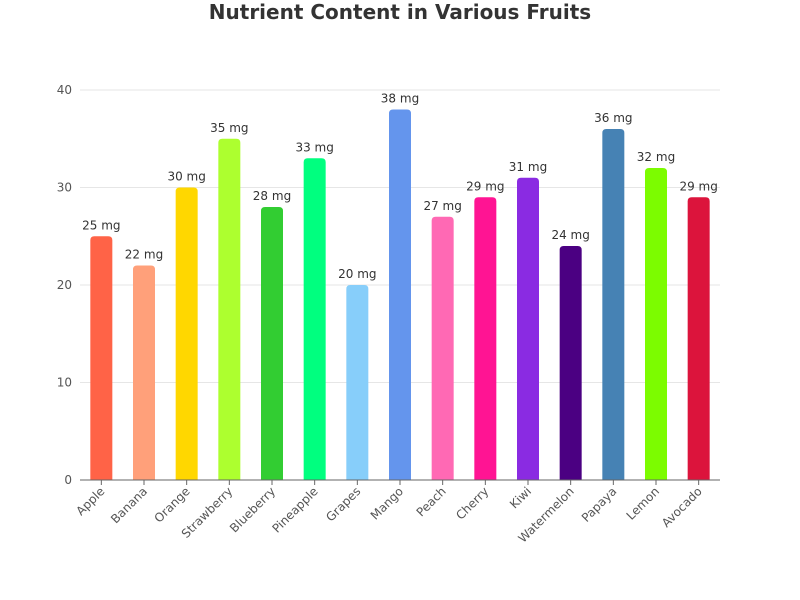  Describe the element at coordinates (144, 372) in the screenshot. I see `bar-banana` at that location.